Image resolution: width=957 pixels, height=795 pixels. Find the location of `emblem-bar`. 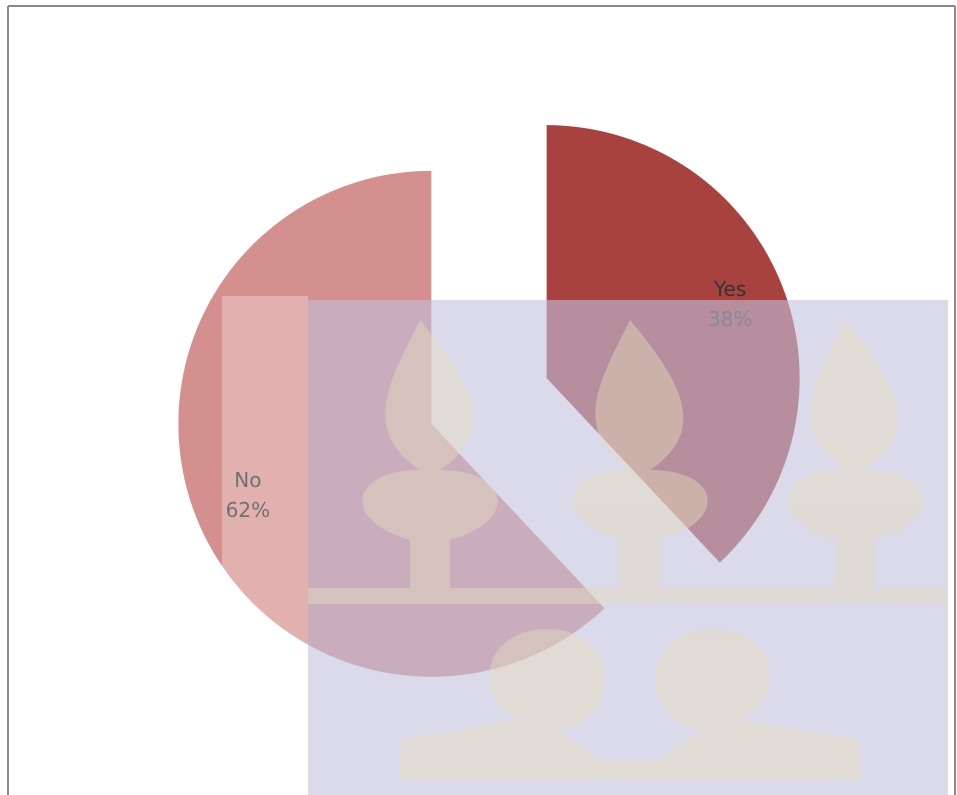

emblem-bar is located at coordinates (628, 596).